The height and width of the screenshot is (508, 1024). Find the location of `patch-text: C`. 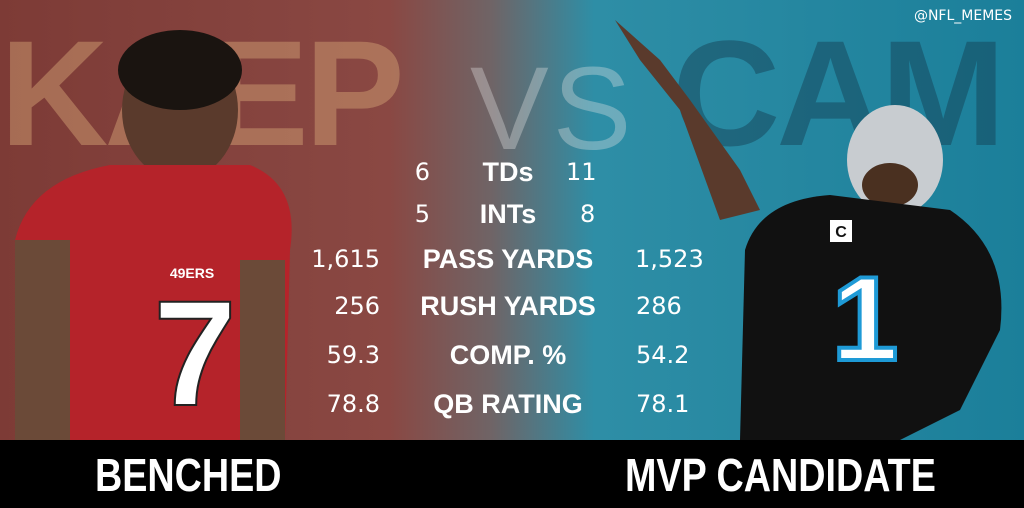

patch-text: C is located at coordinates (841, 232).